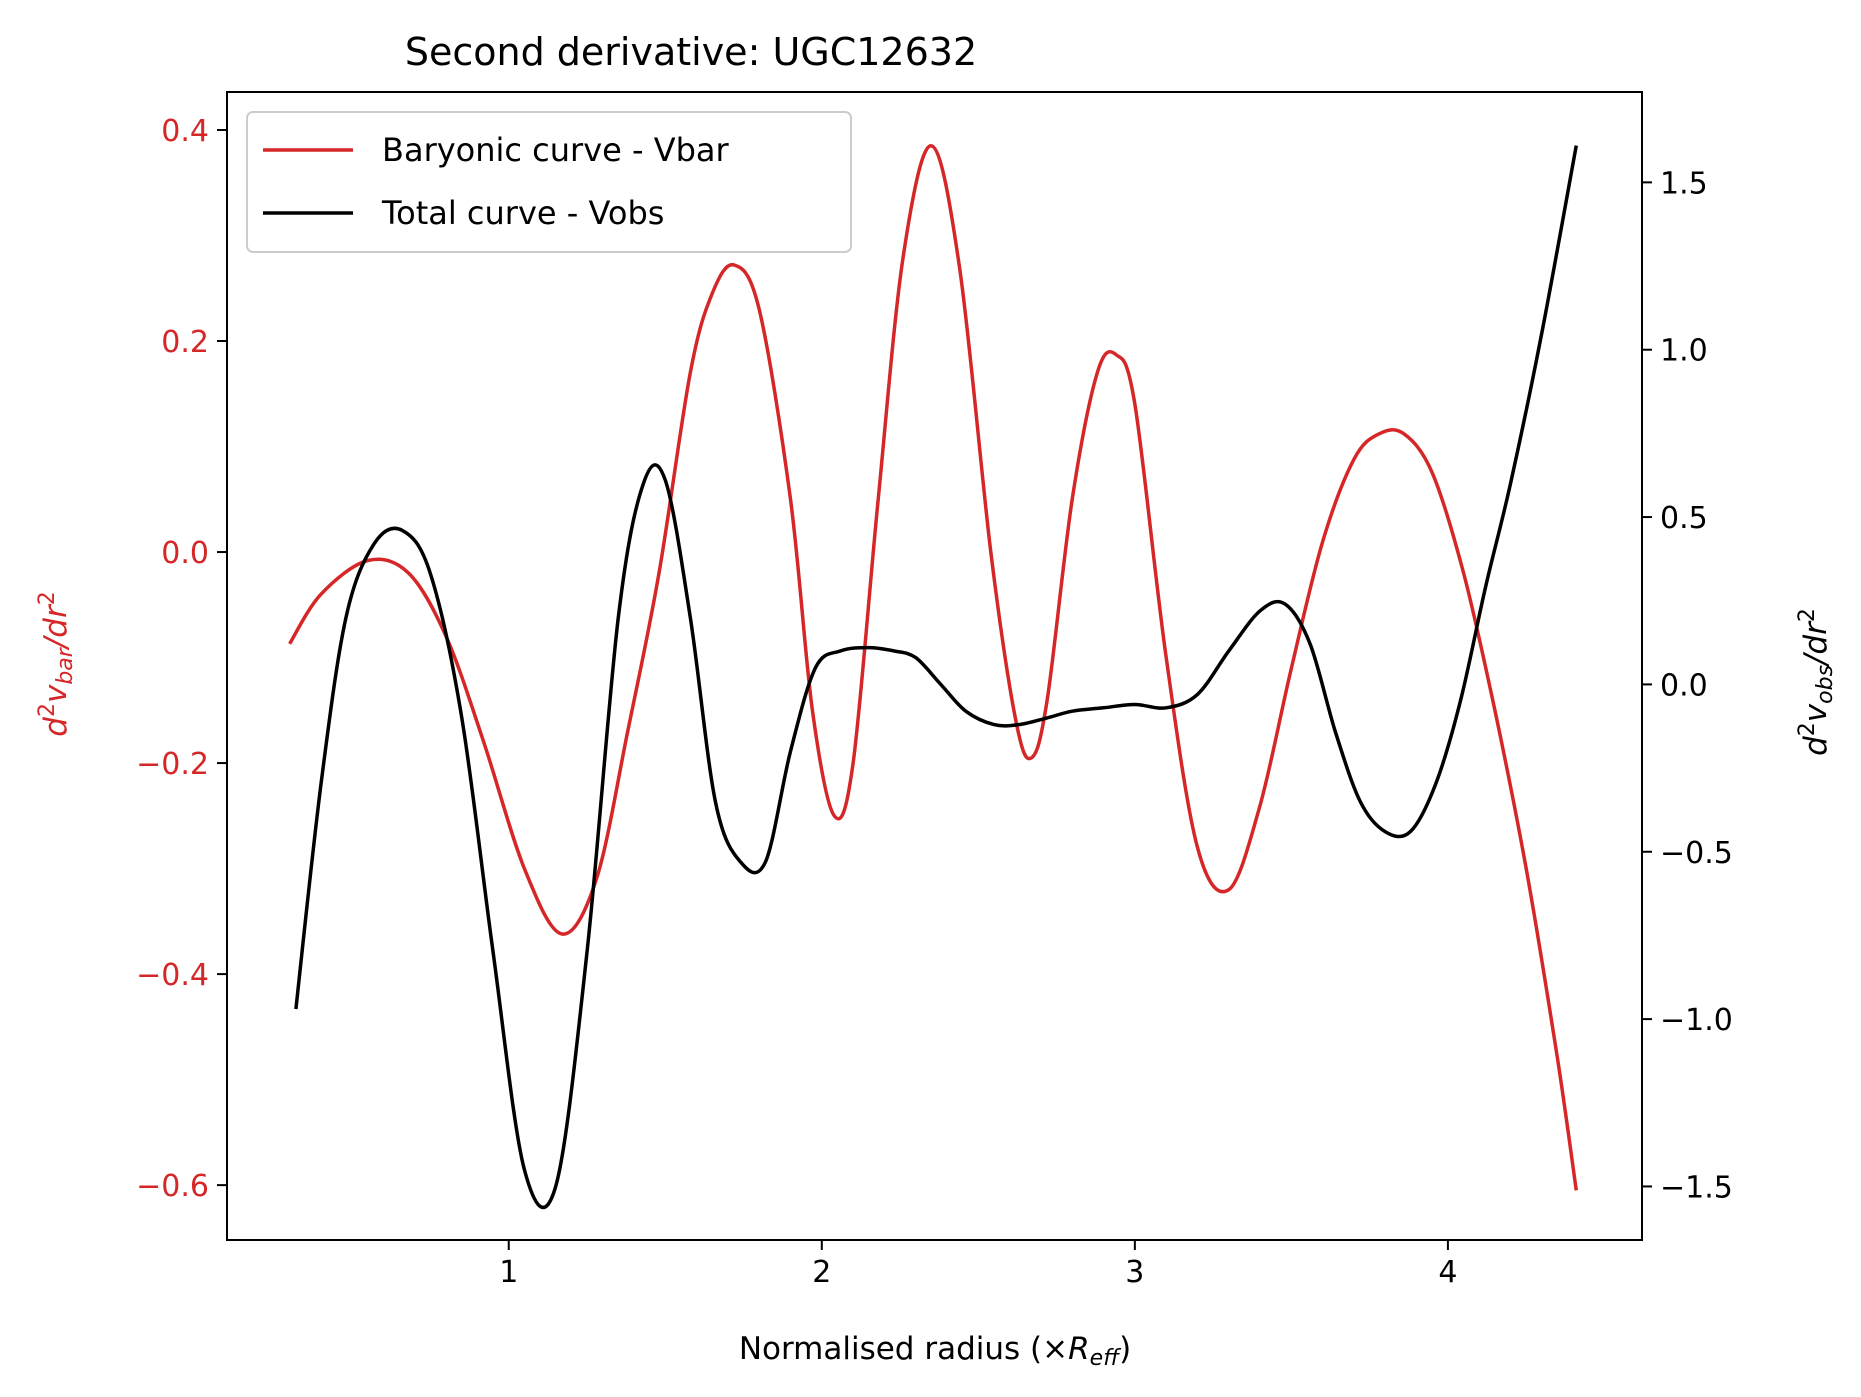 The image size is (1861, 1397). What do you see at coordinates (1447, 1272) in the screenshot?
I see `x-tick-label: 4` at bounding box center [1447, 1272].